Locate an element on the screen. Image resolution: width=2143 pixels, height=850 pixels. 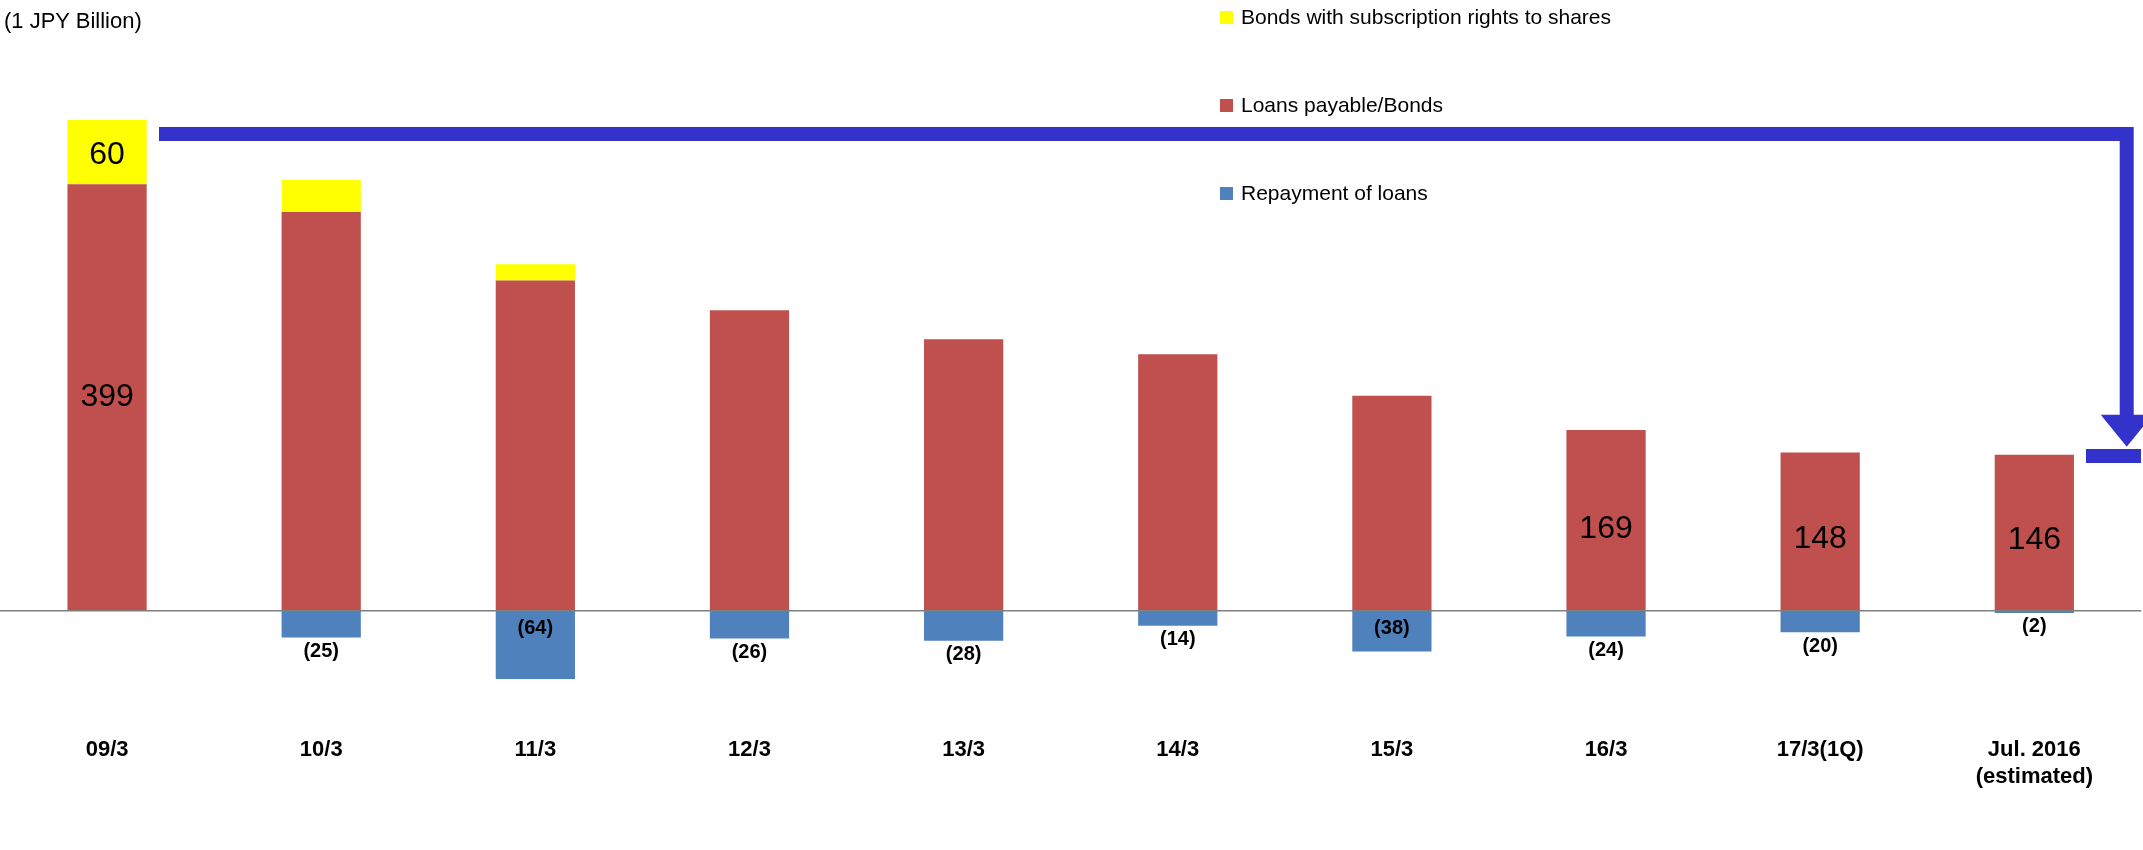
legend-label: Bonds with subscription rights to shares is located at coordinates (1426, 17).